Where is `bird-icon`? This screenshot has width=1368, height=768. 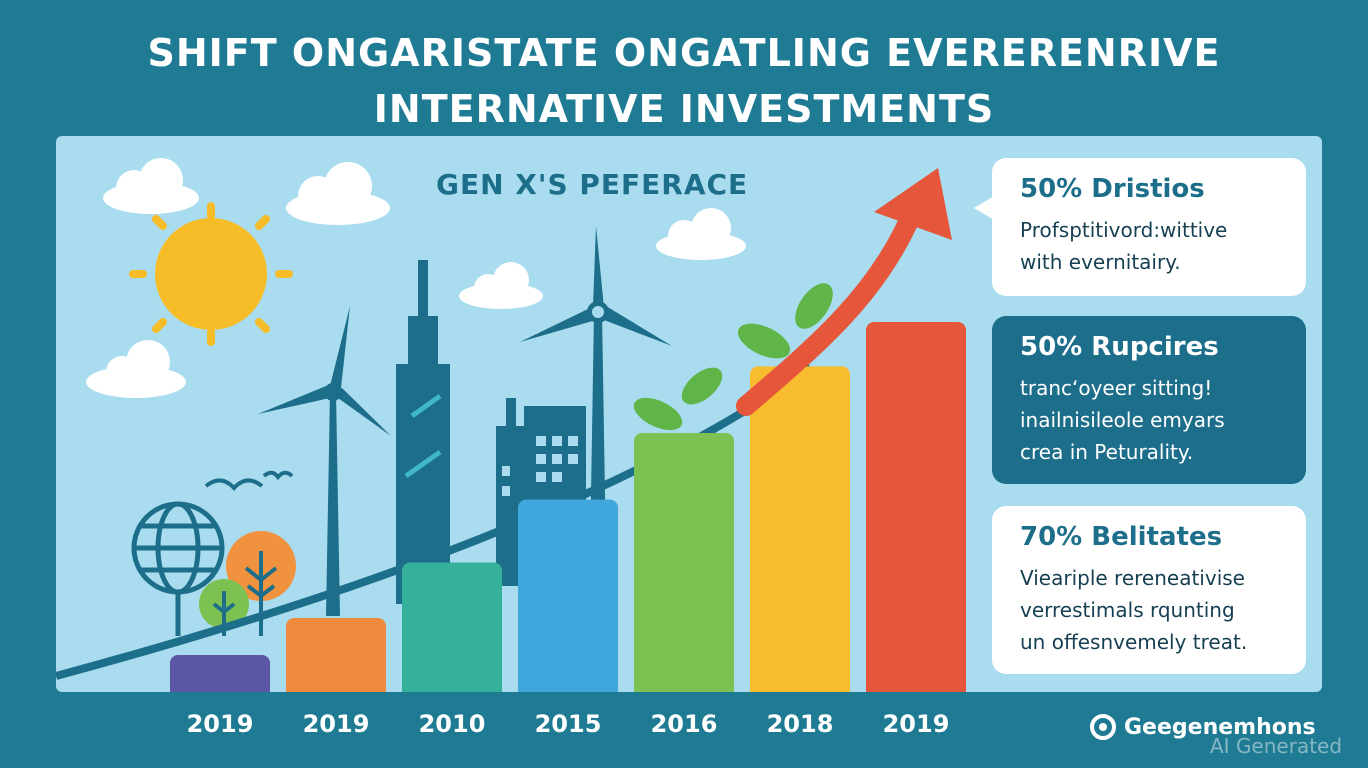
bird-icon is located at coordinates (249, 480).